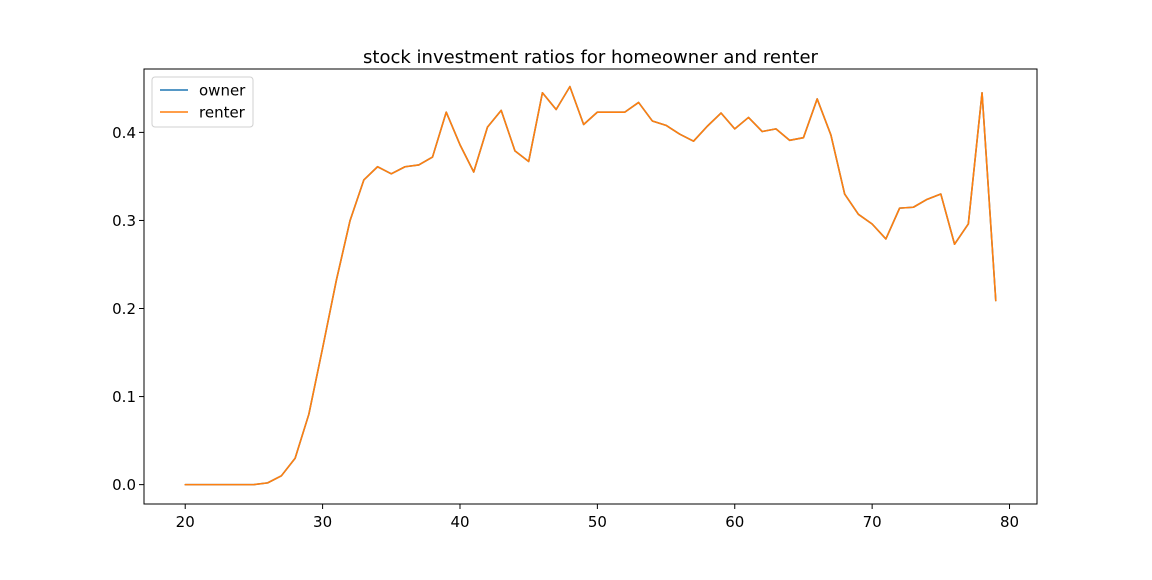  I want to click on x-tick-label: 20, so click(185, 522).